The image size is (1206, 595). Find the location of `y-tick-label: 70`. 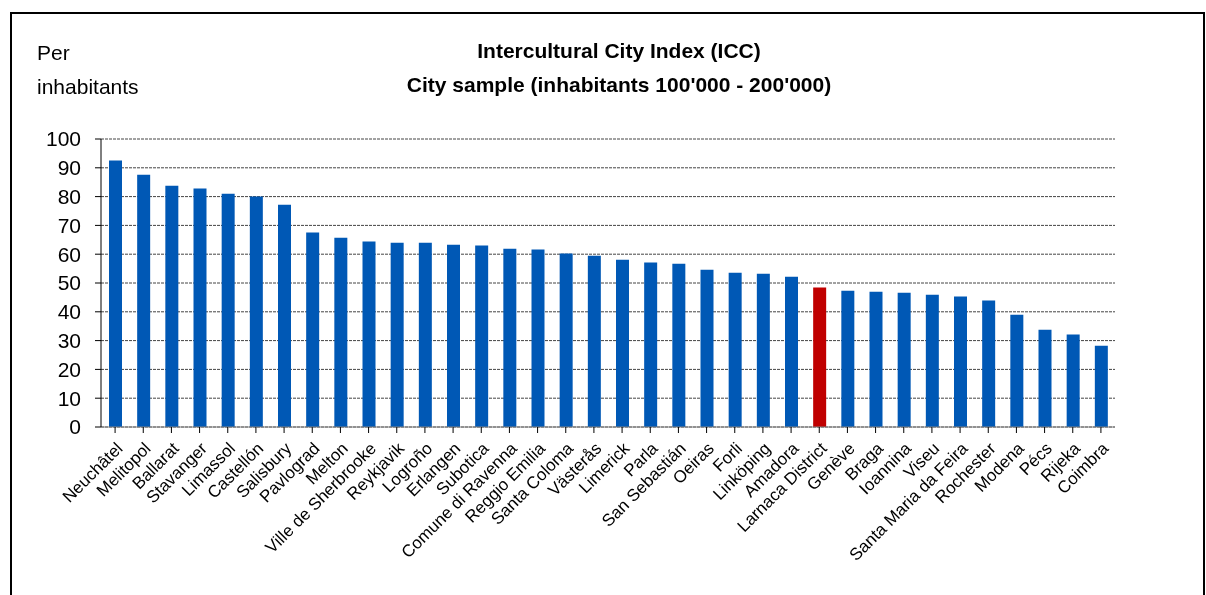

y-tick-label: 70 is located at coordinates (69, 225).